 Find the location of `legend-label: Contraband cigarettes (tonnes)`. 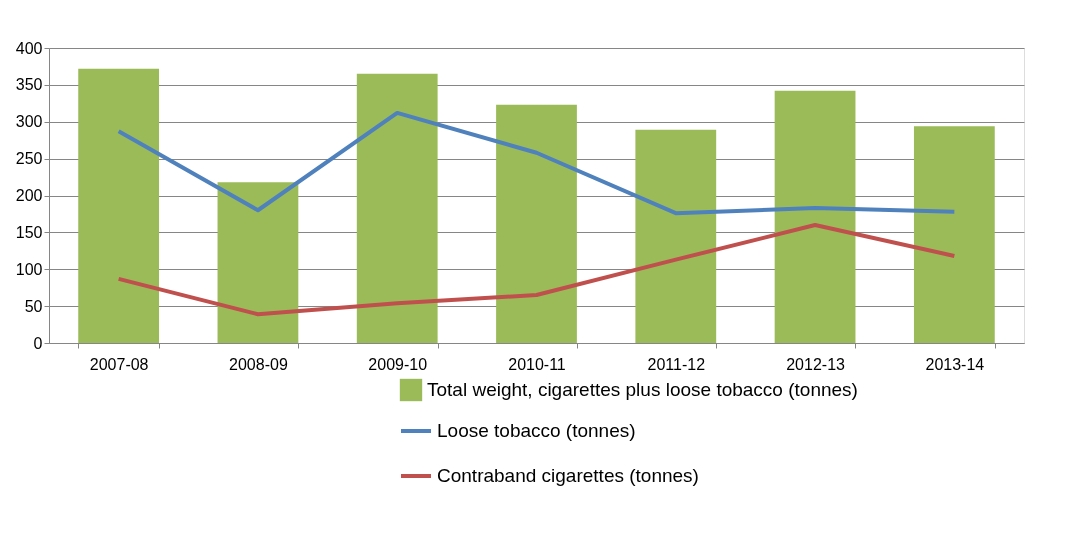

legend-label: Contraband cigarettes (tonnes) is located at coordinates (568, 475).